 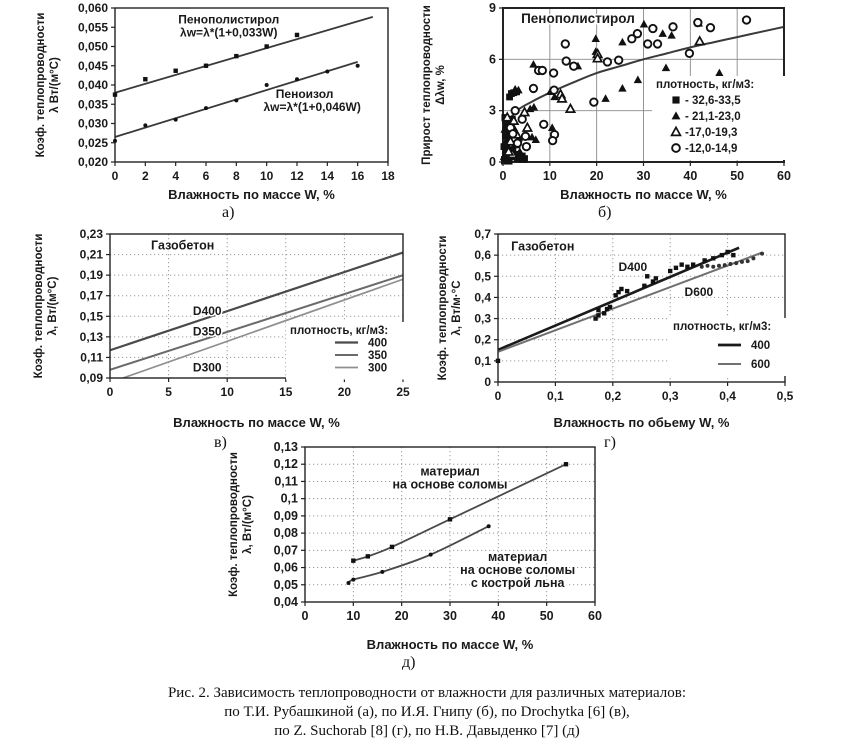 What do you see at coordinates (93, 8) in the screenshot?
I see `svg-text: 0,060` at bounding box center [93, 8].